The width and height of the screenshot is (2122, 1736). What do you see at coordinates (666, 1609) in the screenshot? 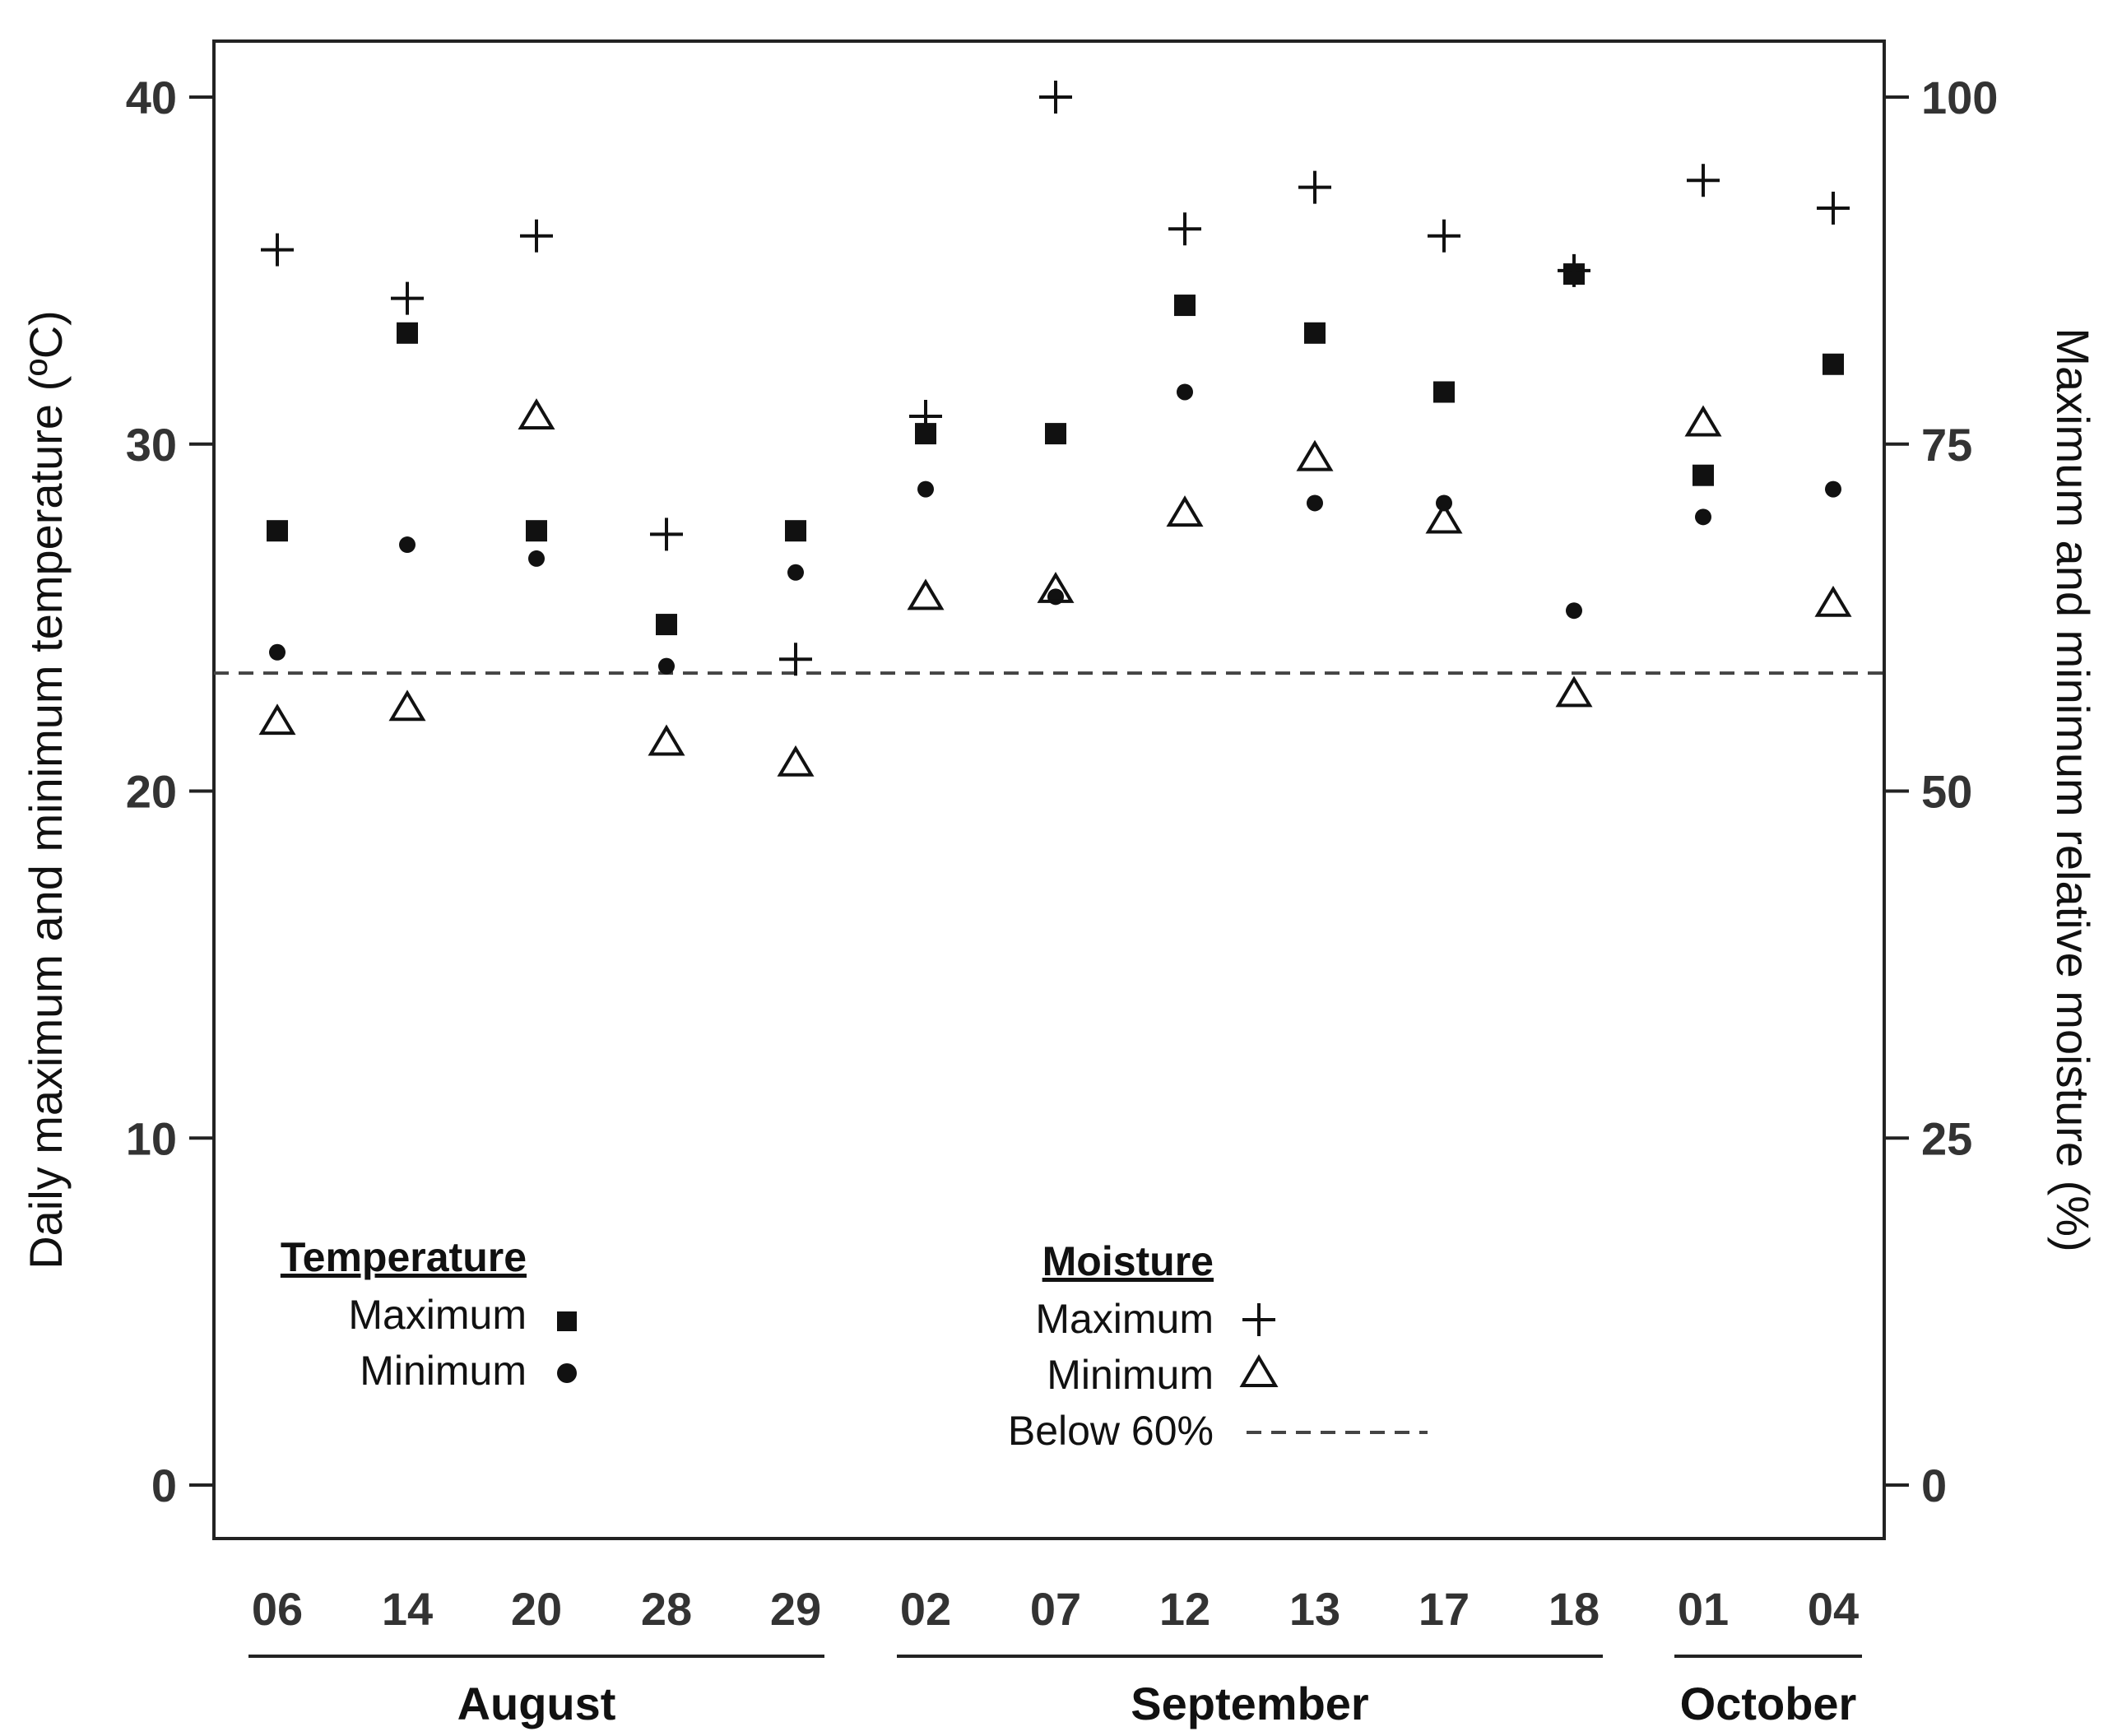
I see `x-category-label: 28` at bounding box center [666, 1609].